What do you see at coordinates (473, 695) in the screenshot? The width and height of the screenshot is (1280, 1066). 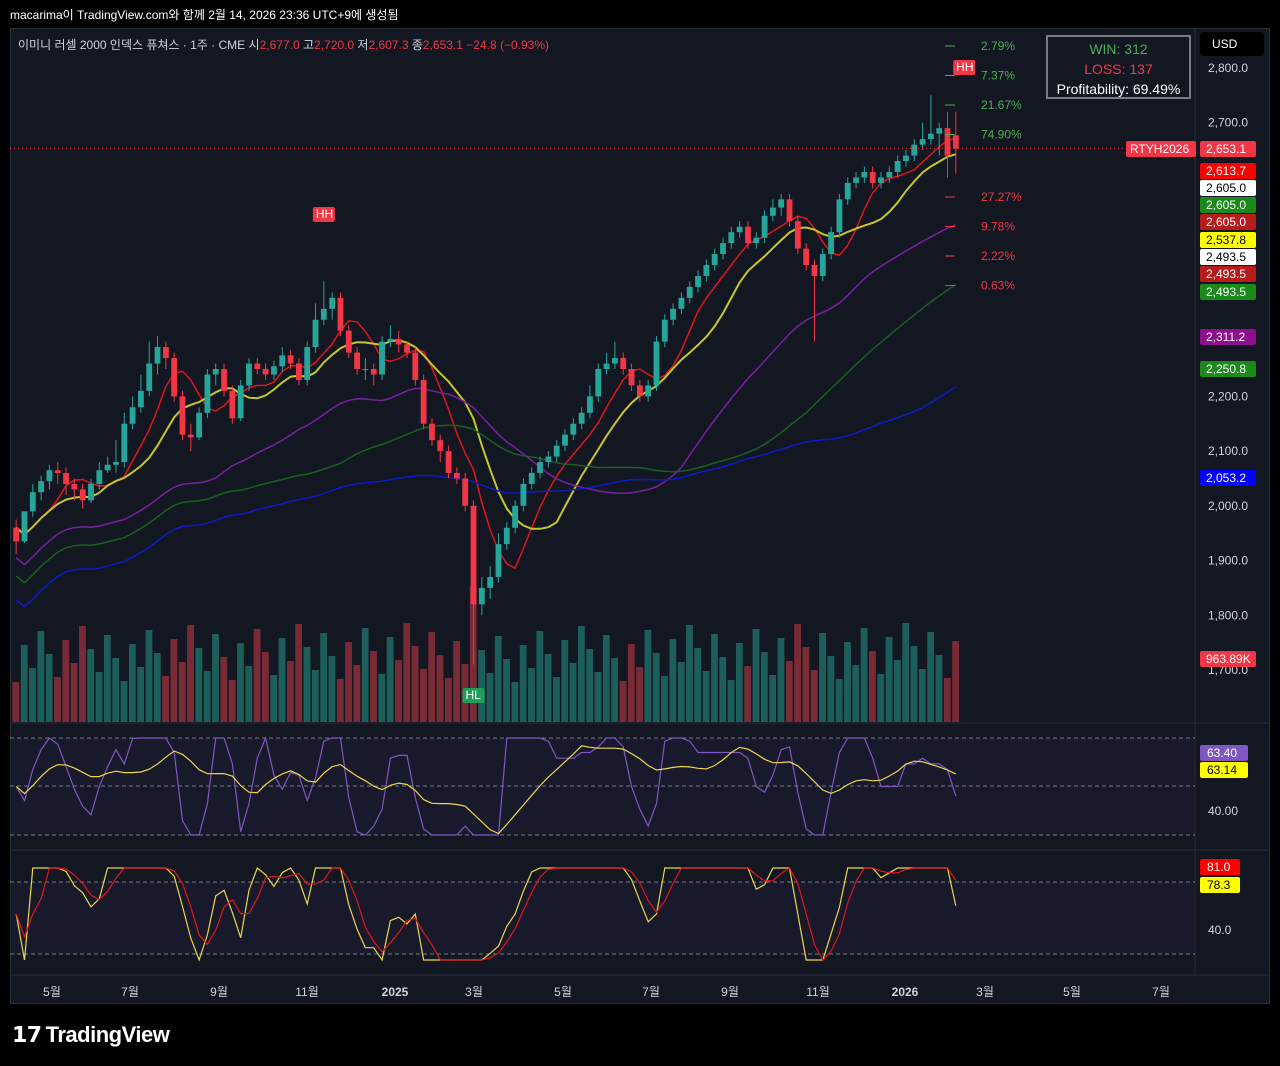 I see `pivot-label-bg` at bounding box center [473, 695].